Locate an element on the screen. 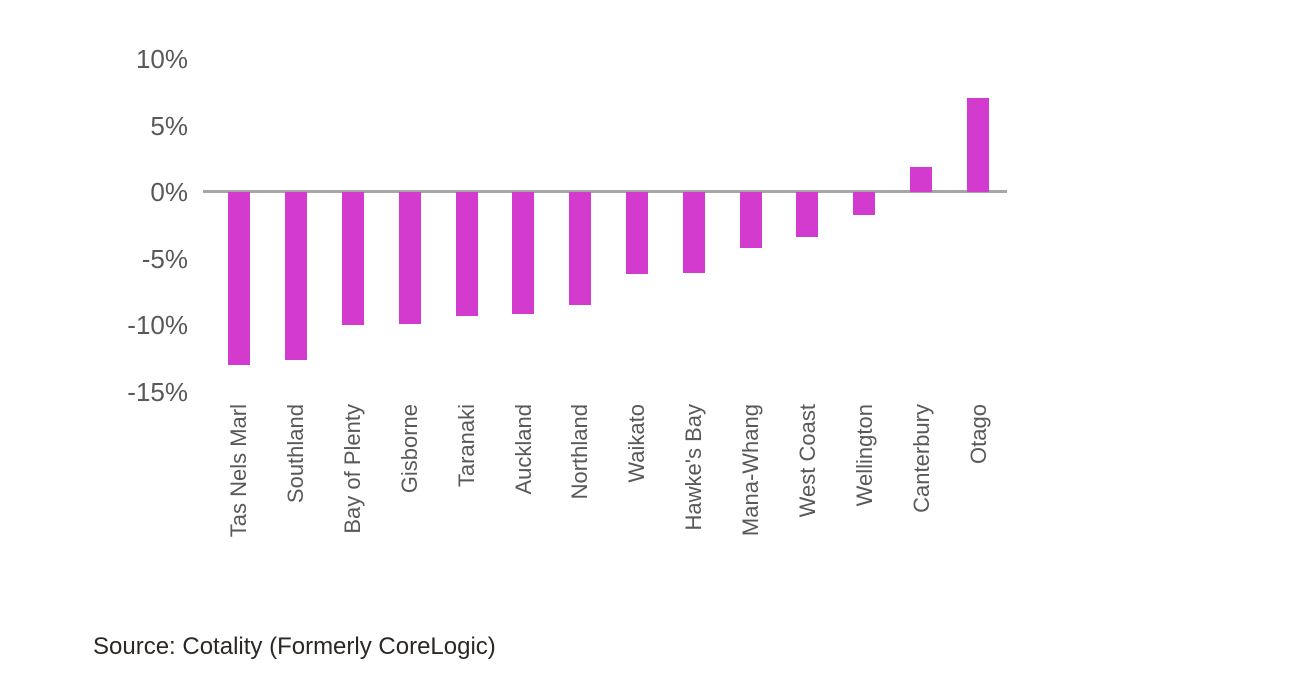 This screenshot has width=1298, height=680. bar-southland is located at coordinates (296, 276).